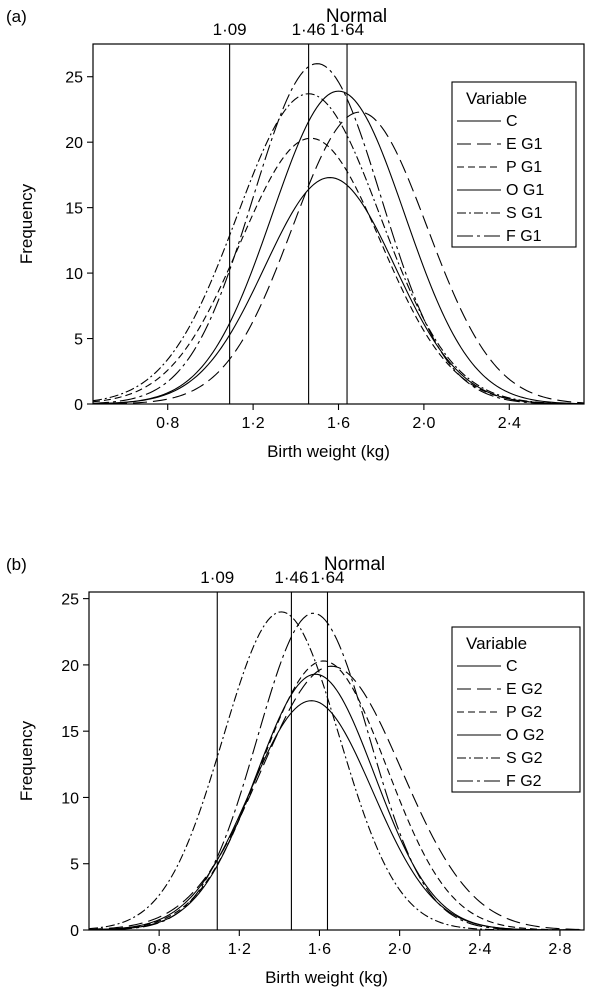  I want to click on legend-label: O G2, so click(525, 735).